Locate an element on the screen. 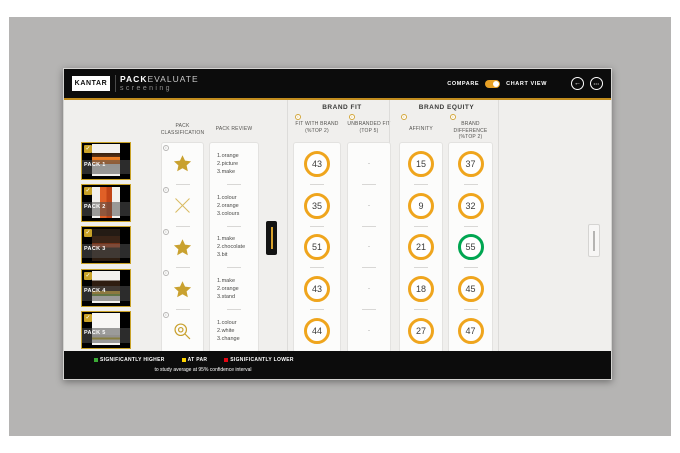  affinity-score-ring: 9 is located at coordinates (421, 205).